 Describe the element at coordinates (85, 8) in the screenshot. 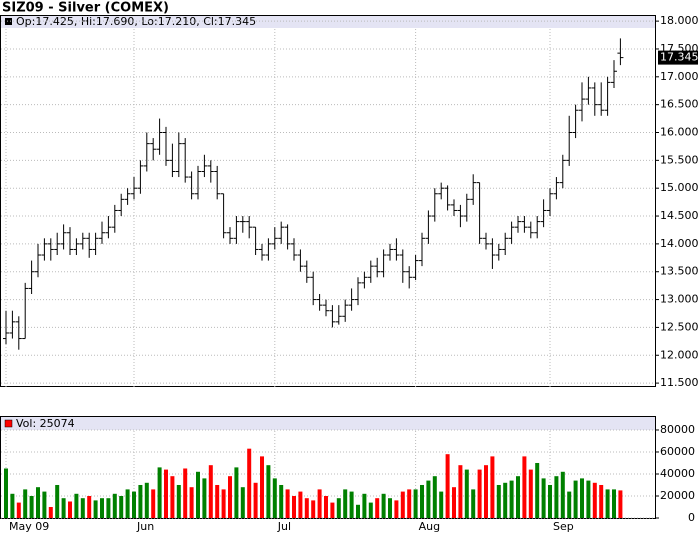

I see `chart-title: SIZ09 - Silver (COMEX)` at that location.